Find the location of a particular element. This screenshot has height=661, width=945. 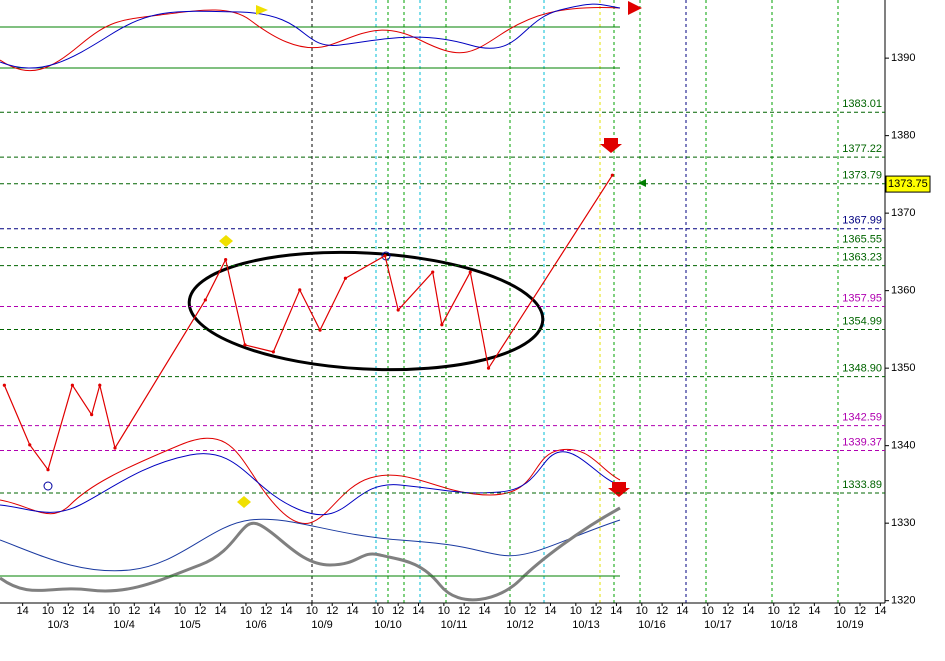

level-label: 1367.99 is located at coordinates (862, 221).